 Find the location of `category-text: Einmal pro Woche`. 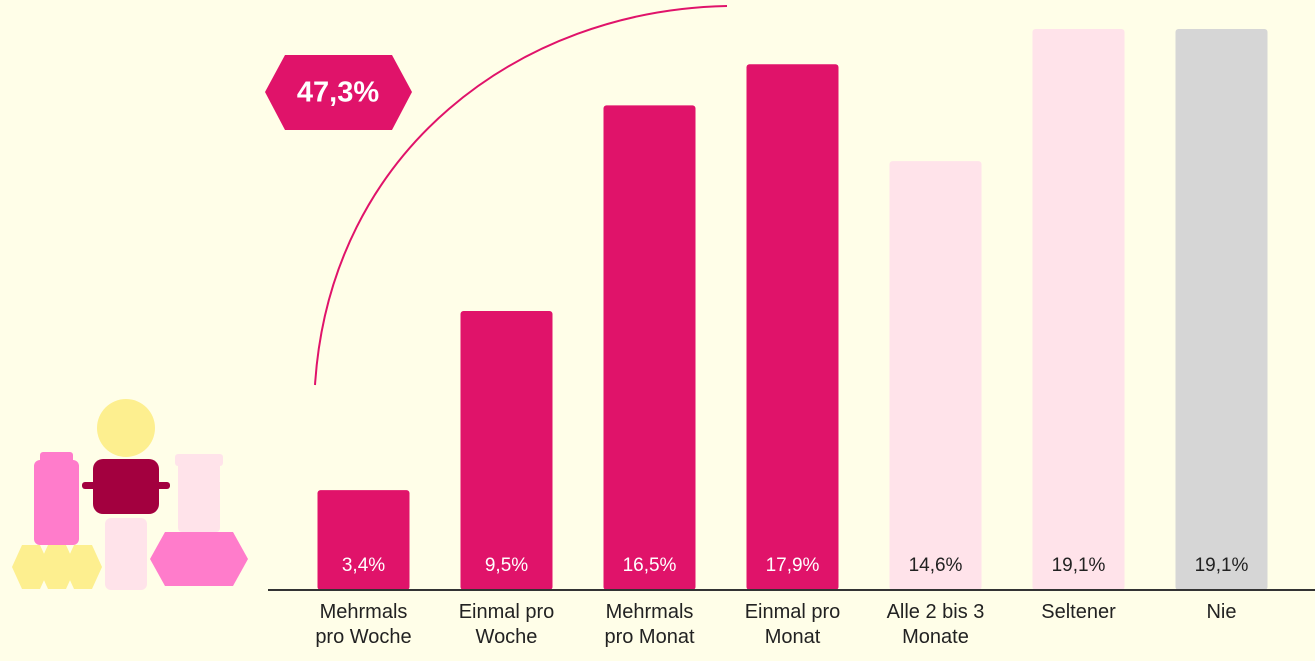

category-text: Einmal pro Woche is located at coordinates (506, 624).